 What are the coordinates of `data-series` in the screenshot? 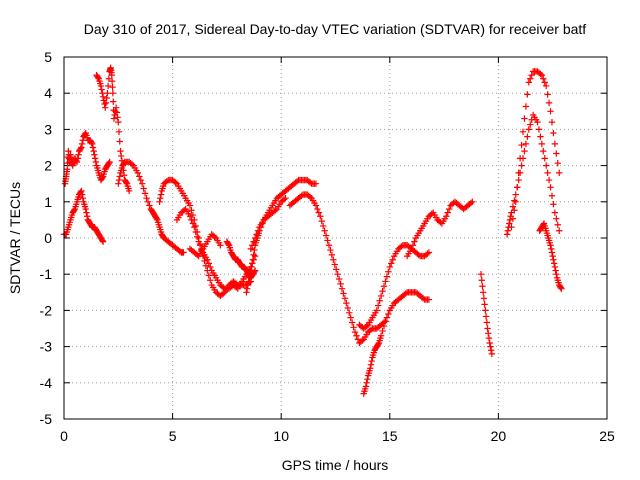 It's located at (439, 229).